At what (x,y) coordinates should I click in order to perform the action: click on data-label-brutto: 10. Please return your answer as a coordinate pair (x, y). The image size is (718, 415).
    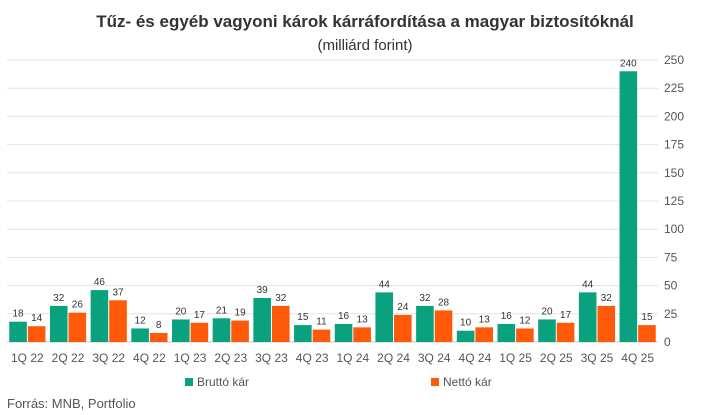
    Looking at the image, I should click on (466, 323).